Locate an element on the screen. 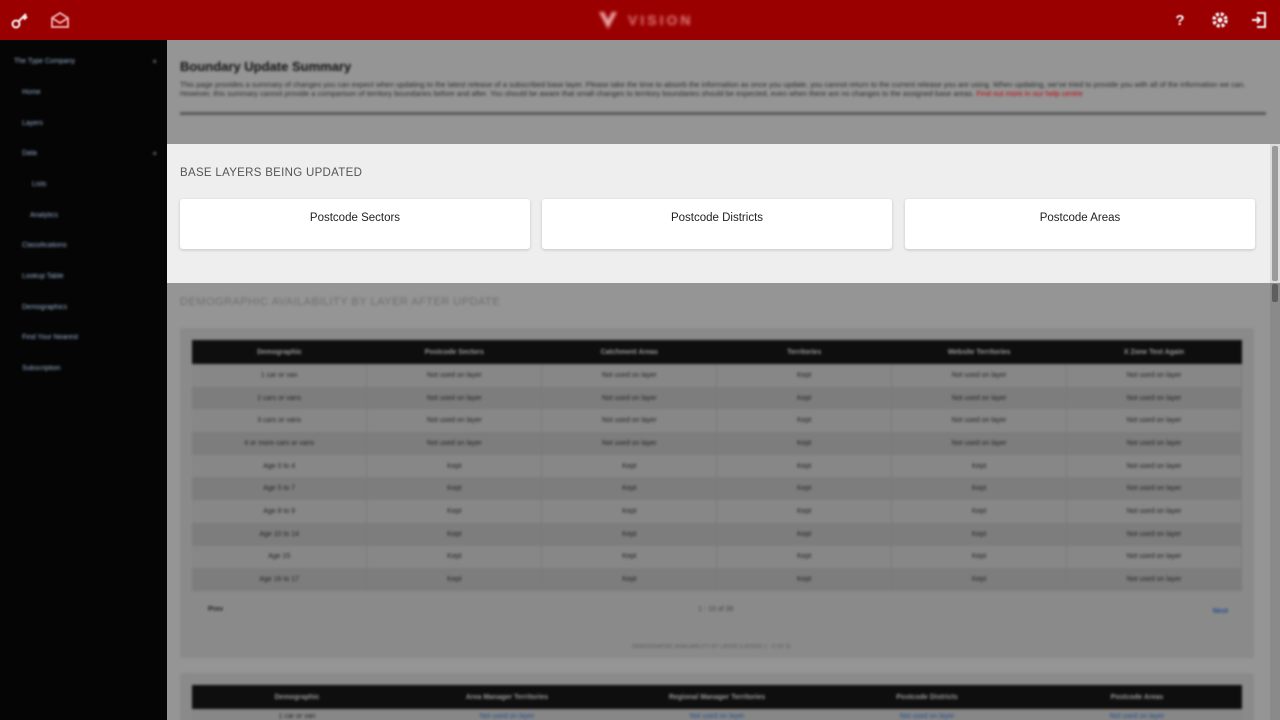  page-title: Boundary Update Summary is located at coordinates (266, 66).